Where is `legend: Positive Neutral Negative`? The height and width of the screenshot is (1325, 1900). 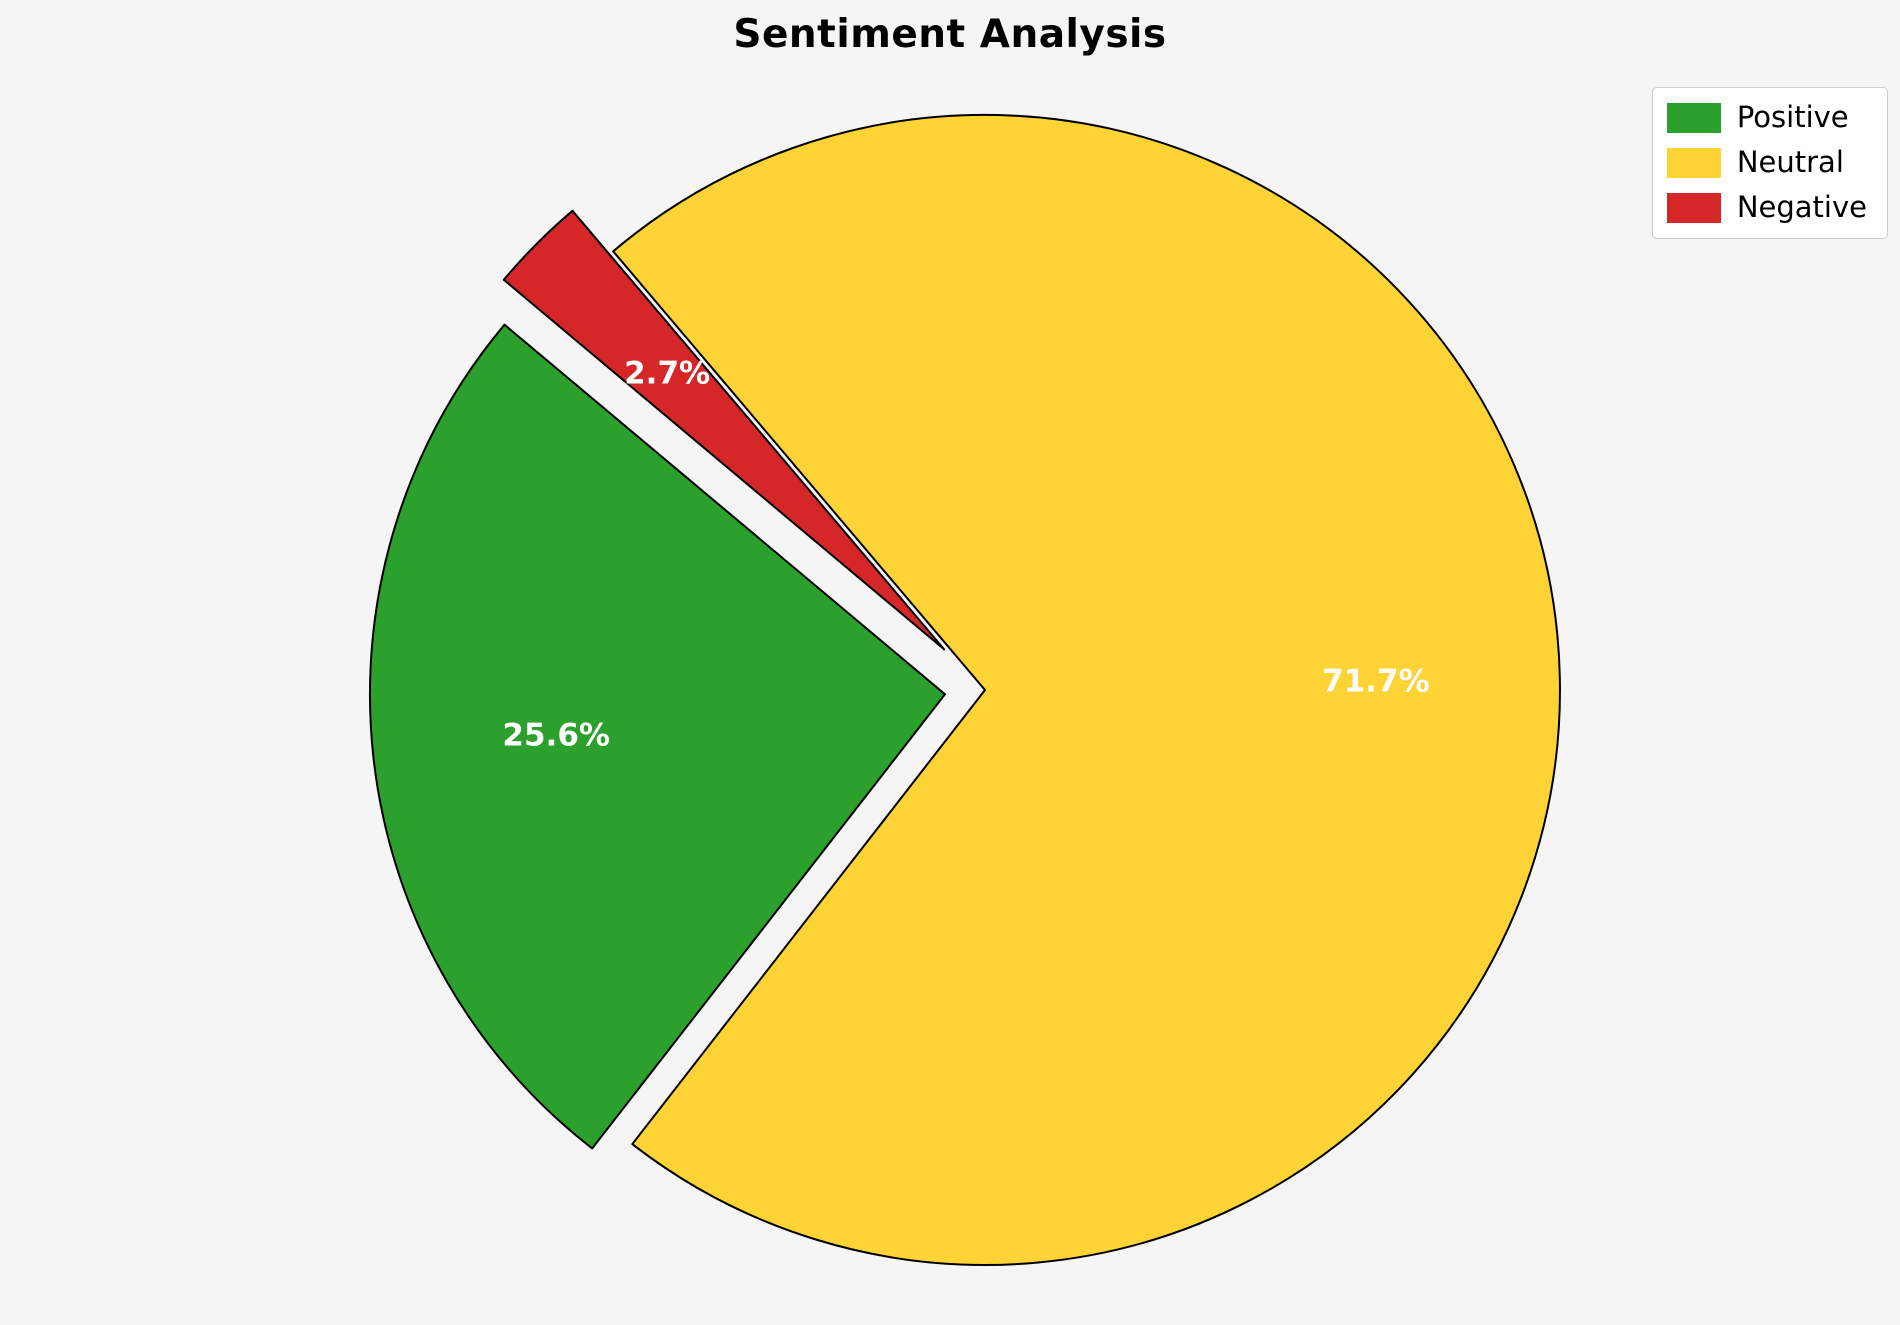 legend: Positive Neutral Negative is located at coordinates (1769, 163).